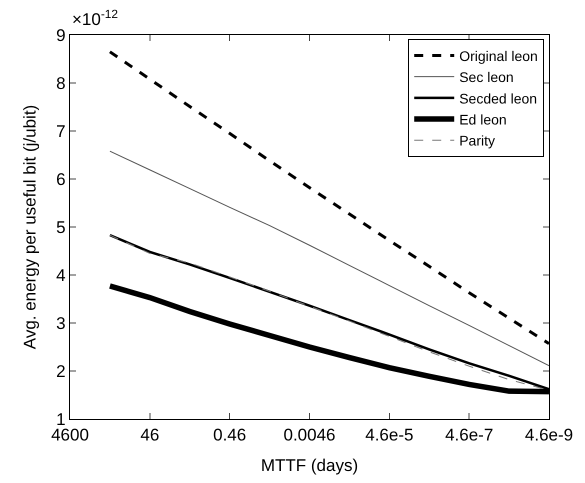 Image resolution: width=585 pixels, height=483 pixels. I want to click on y-axis-title: Avg. energy per useful bit (j/ubit), so click(30, 227).